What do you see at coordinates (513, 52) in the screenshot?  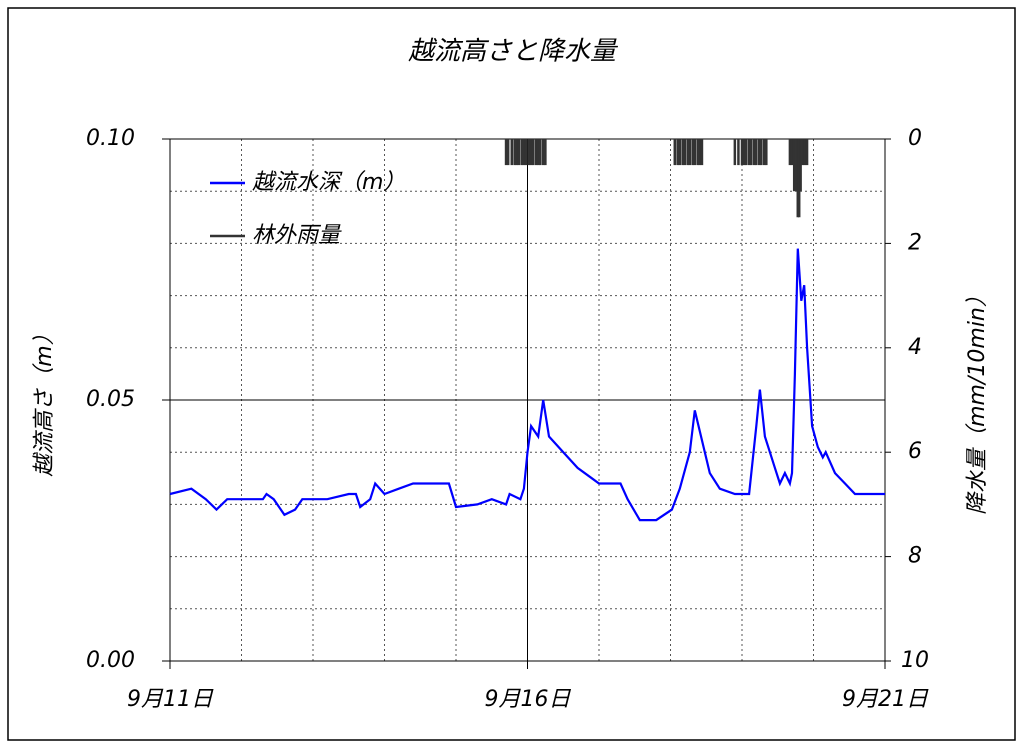 I see `chart-title: 越流高さと降水量` at bounding box center [513, 52].